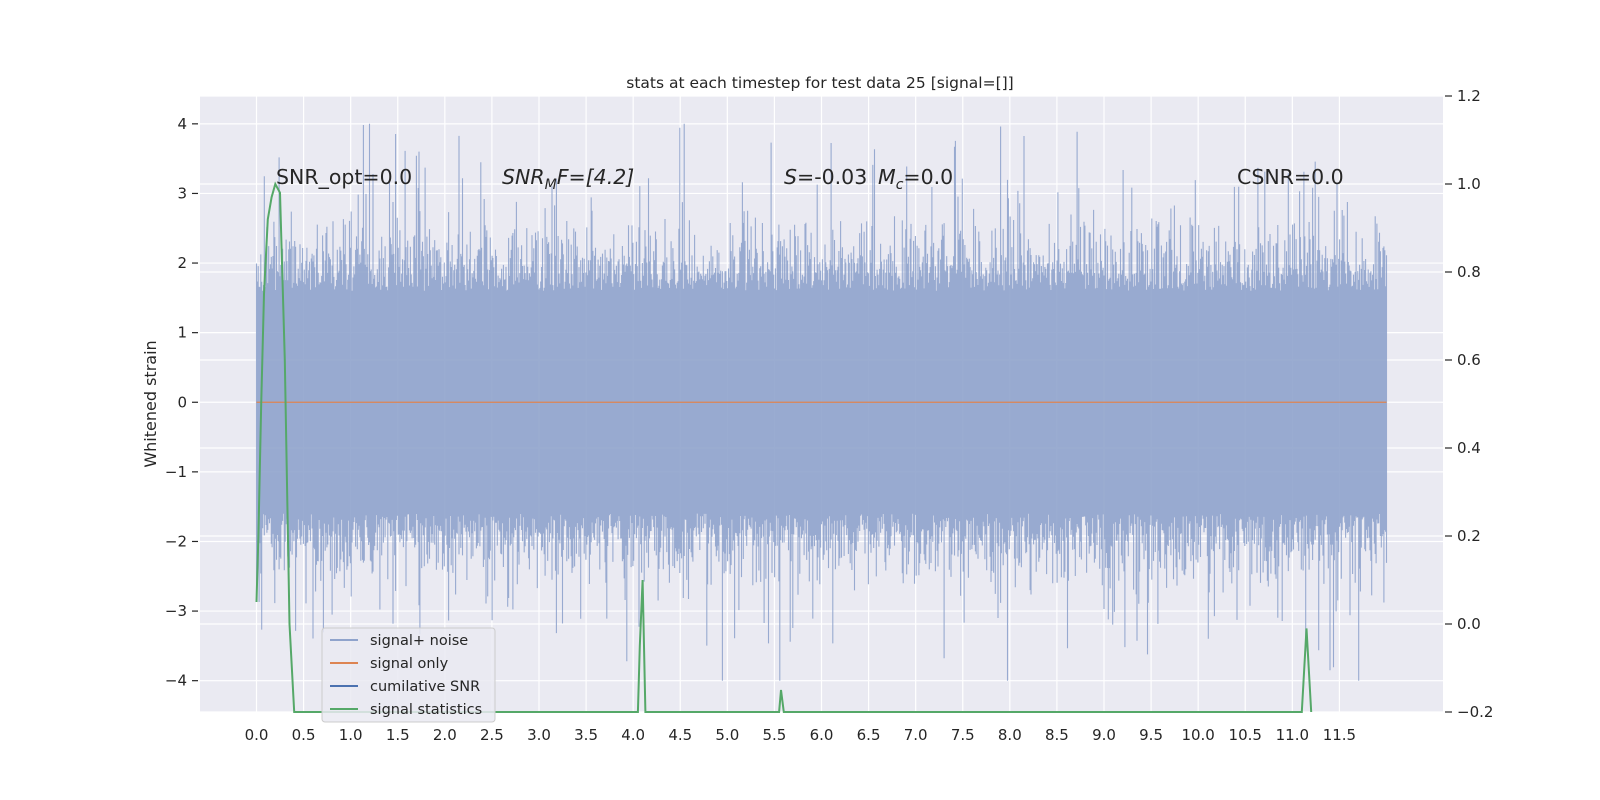 The height and width of the screenshot is (800, 1600). I want to click on annotation-snr-mf-sub: M, so click(551, 185).